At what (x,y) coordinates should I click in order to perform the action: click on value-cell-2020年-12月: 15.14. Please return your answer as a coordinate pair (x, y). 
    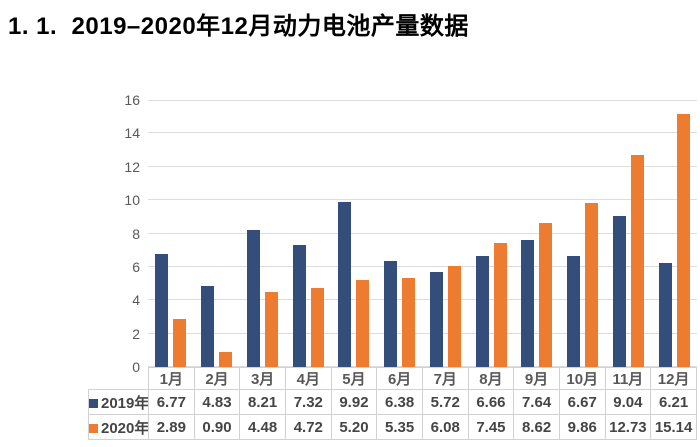
    Looking at the image, I should click on (673, 427).